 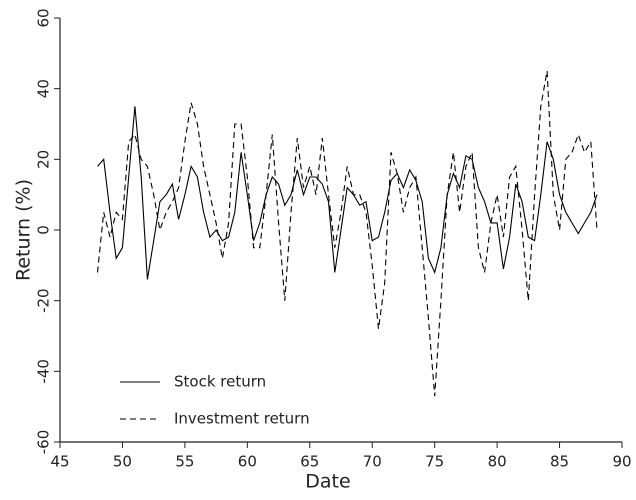 I want to click on legend-label: Investment return, so click(x=242, y=419).